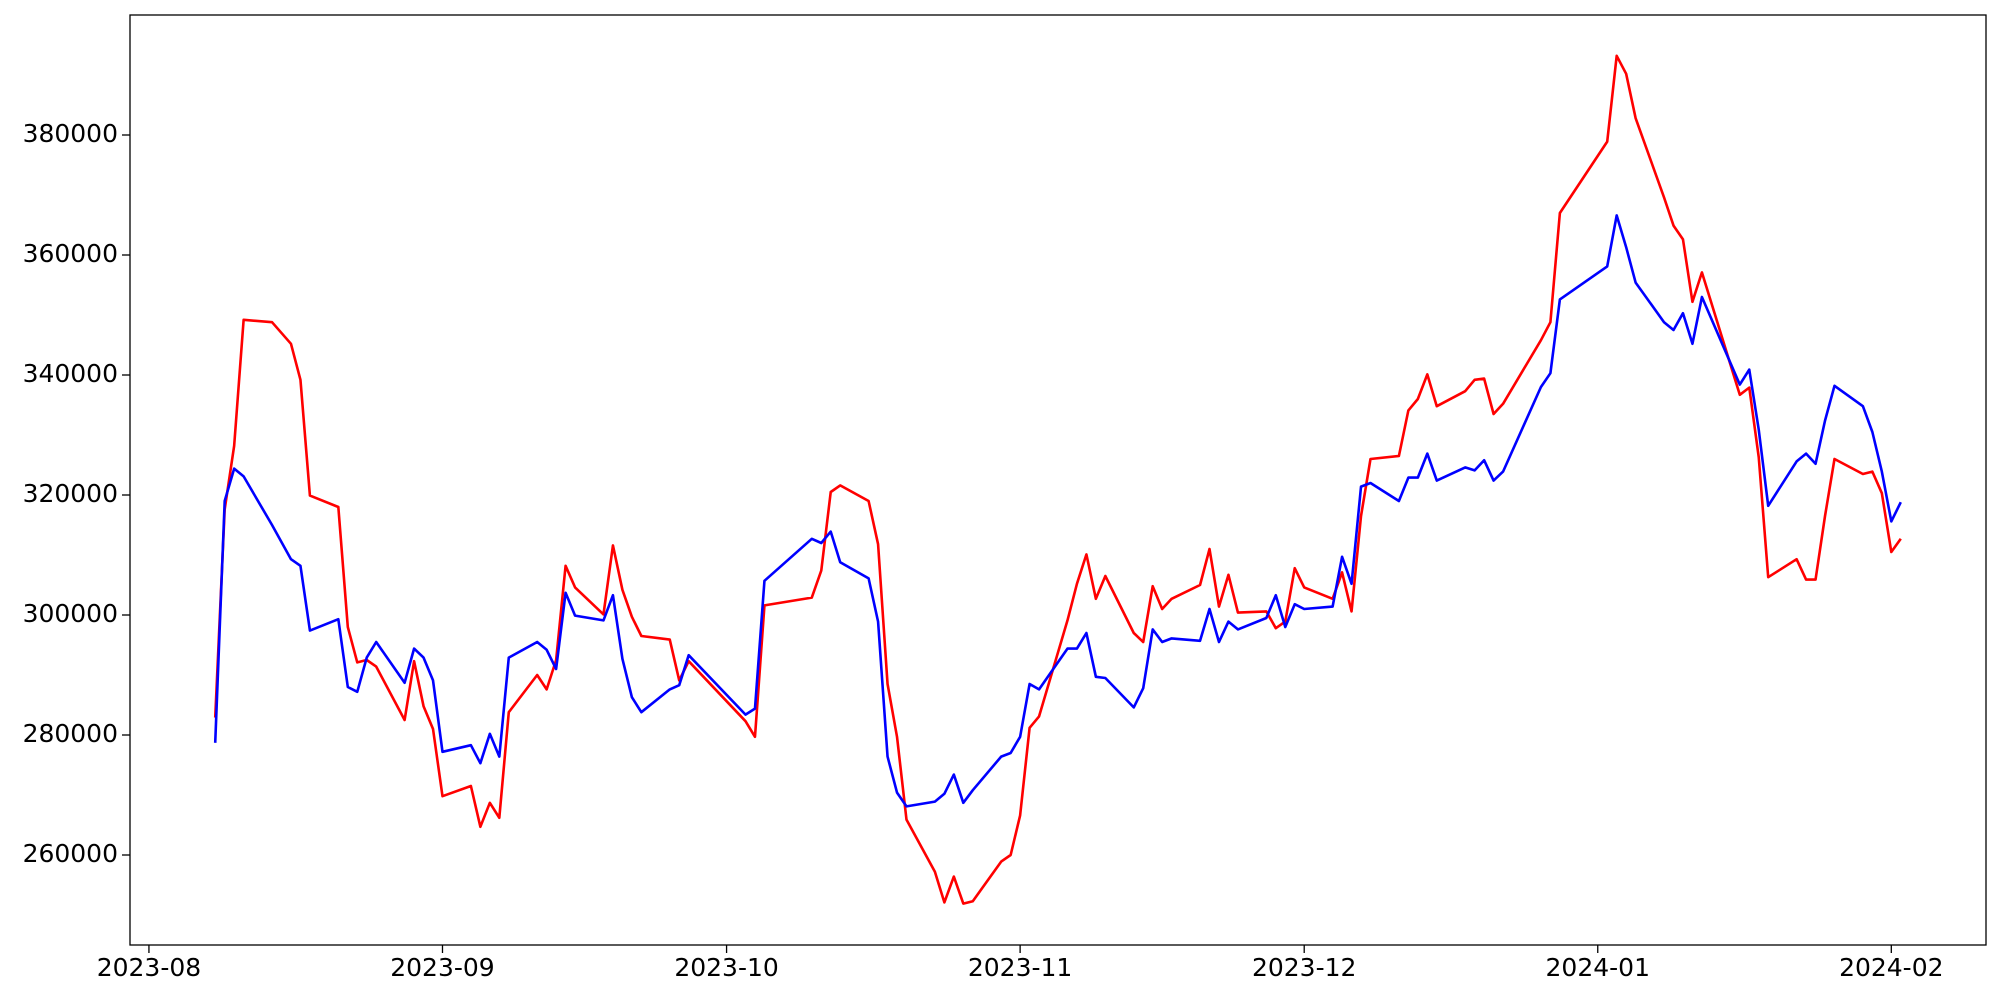  I want to click on x-tick-label: 2023-12, so click(1304, 967).